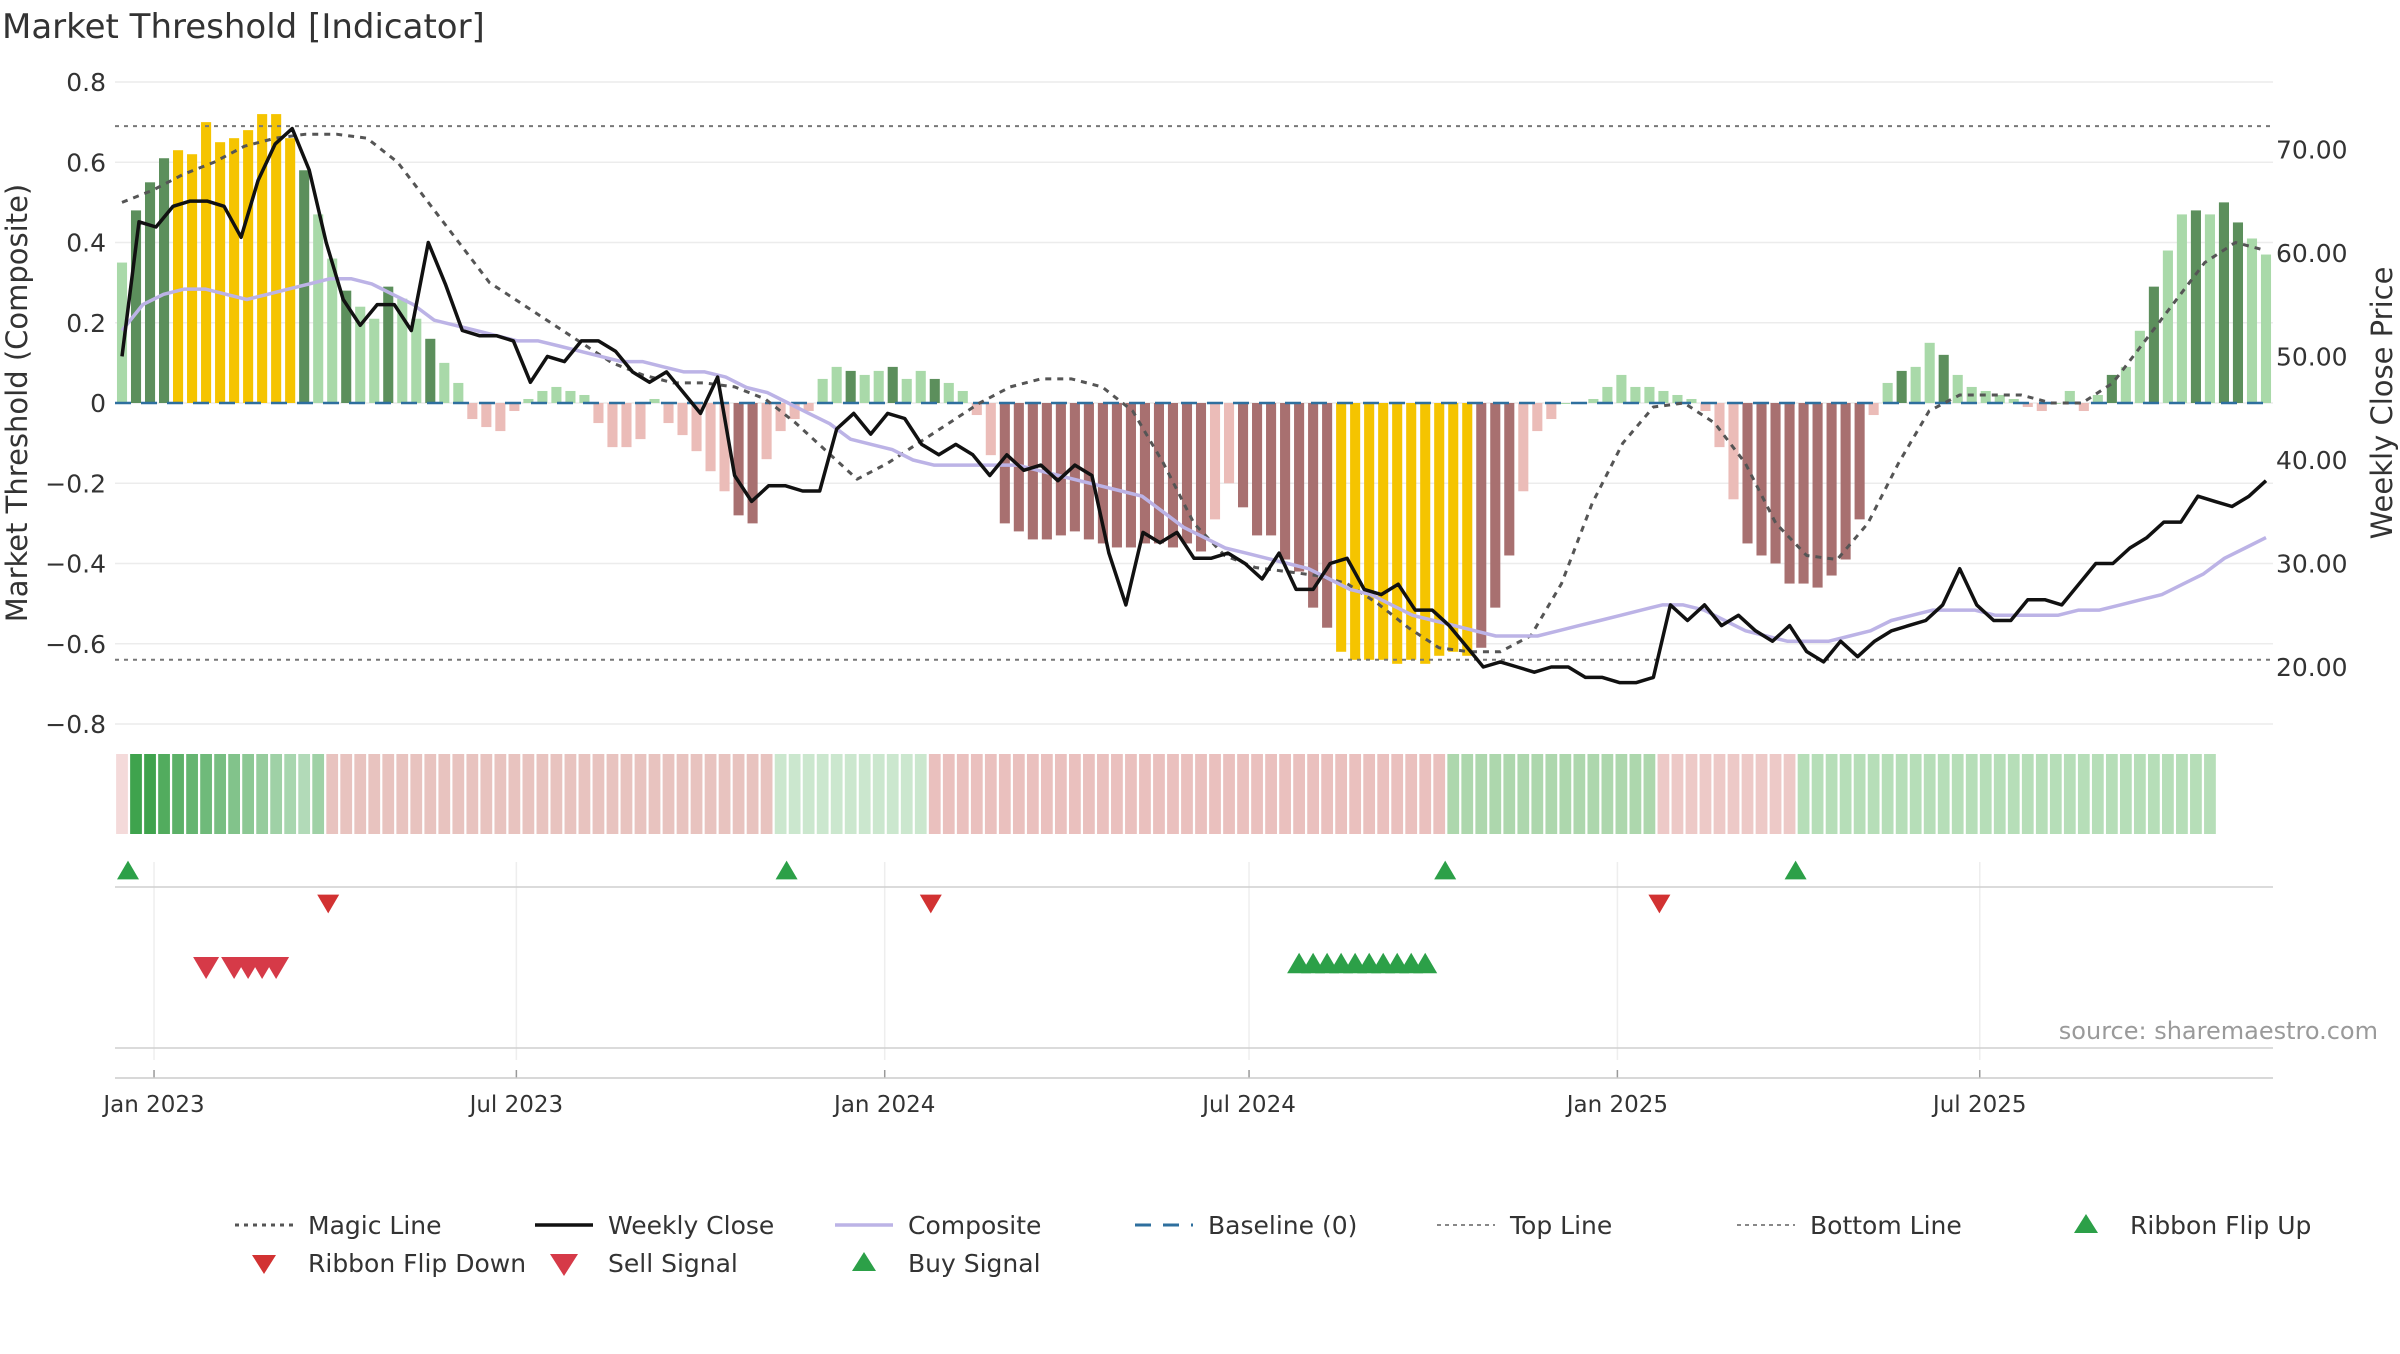 This screenshot has height=1354, width=2400. Describe the element at coordinates (1560, 1225) in the screenshot. I see `legend-label: Top Line` at that location.